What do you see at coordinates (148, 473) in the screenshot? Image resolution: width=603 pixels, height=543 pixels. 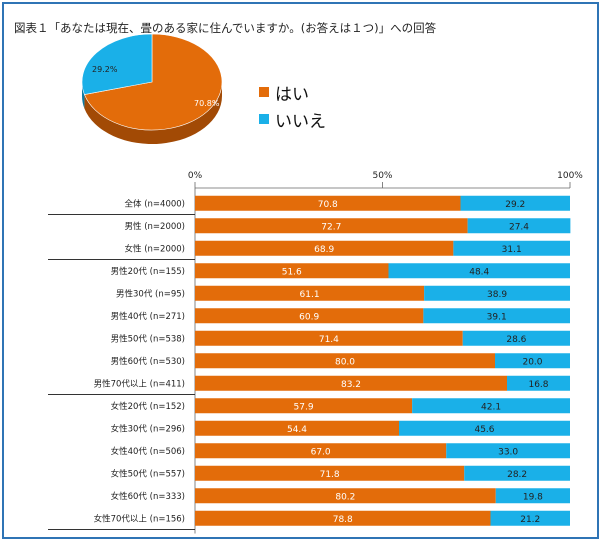 I see `category-label: 女性50代 (n=557)` at bounding box center [148, 473].